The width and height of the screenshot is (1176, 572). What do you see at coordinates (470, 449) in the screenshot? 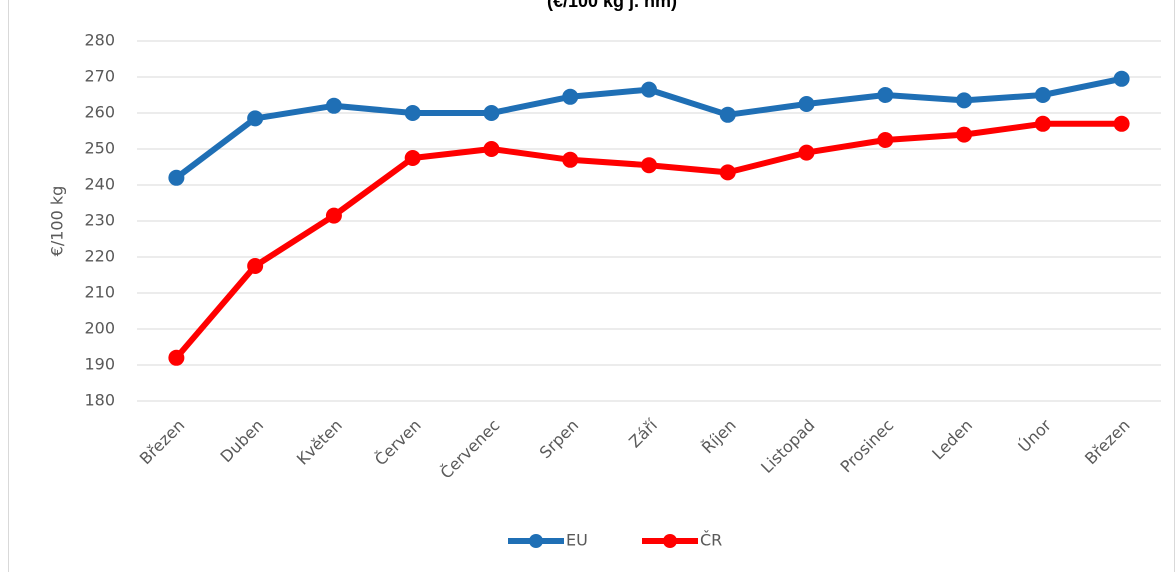
I see `x-tick-label: Červenec` at bounding box center [470, 449].